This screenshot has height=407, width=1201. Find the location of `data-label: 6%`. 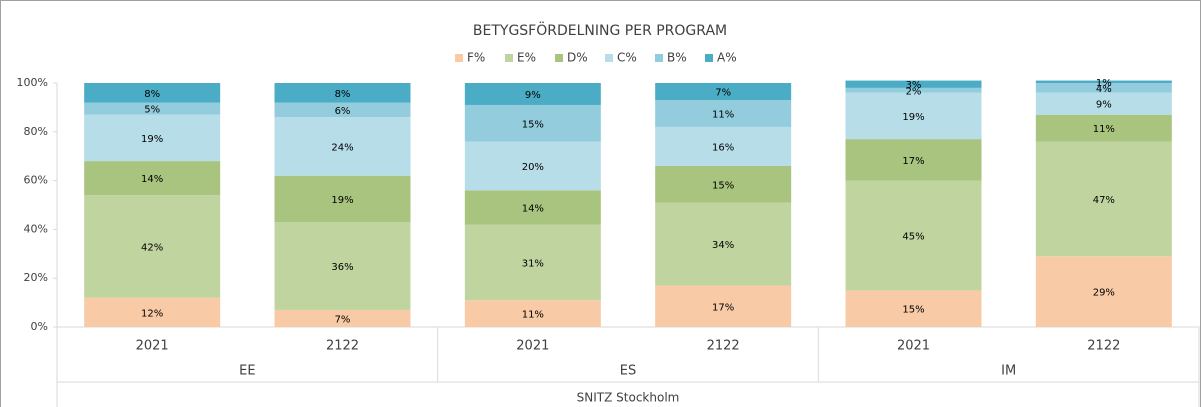

data-label: 6% is located at coordinates (343, 111).